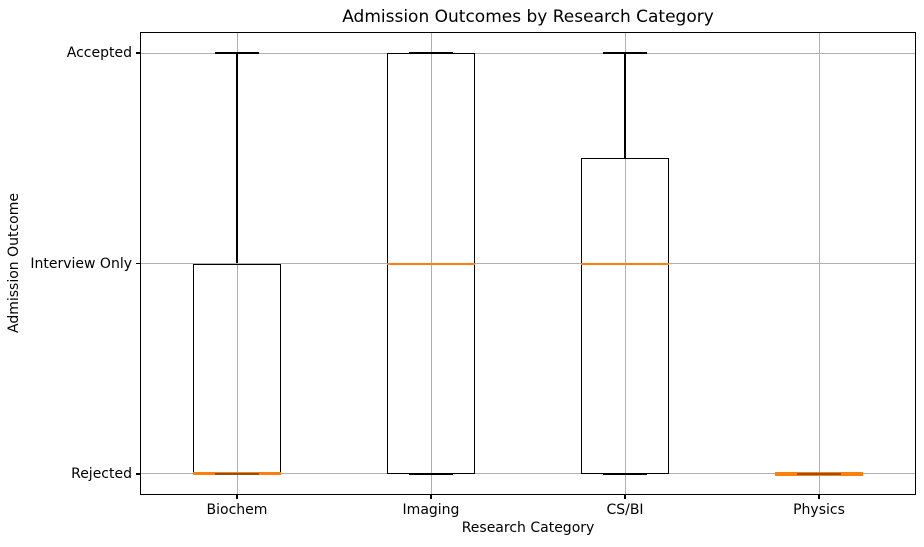  Describe the element at coordinates (101, 473) in the screenshot. I see `y-tick-label: Rejected` at that location.